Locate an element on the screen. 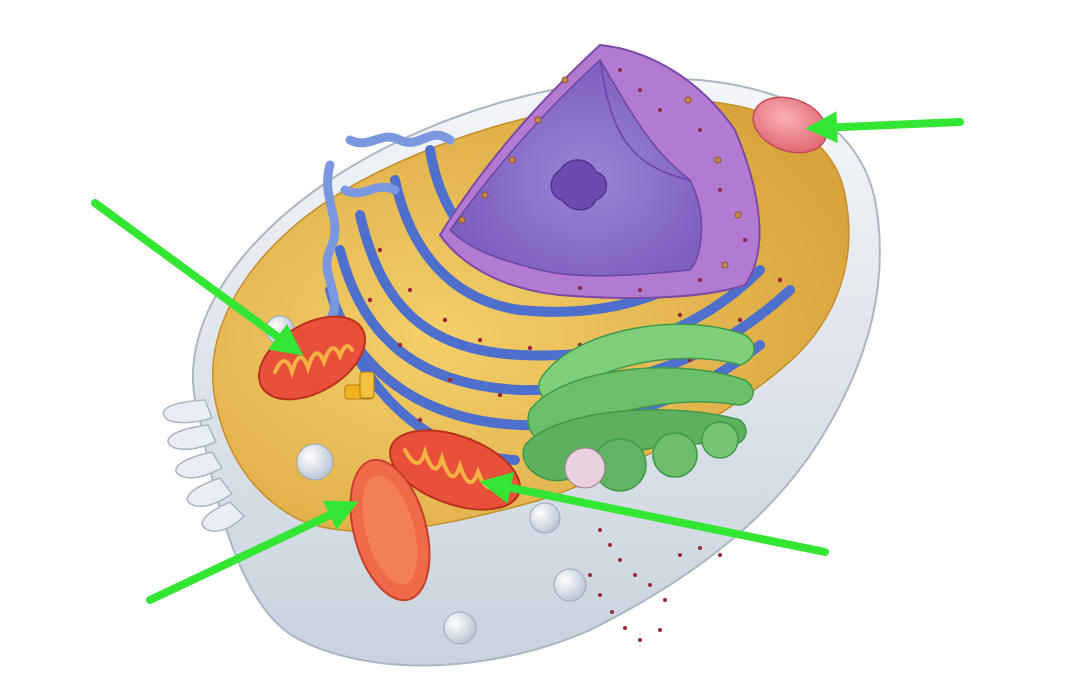  mitochondrion-lower is located at coordinates (390, 530).